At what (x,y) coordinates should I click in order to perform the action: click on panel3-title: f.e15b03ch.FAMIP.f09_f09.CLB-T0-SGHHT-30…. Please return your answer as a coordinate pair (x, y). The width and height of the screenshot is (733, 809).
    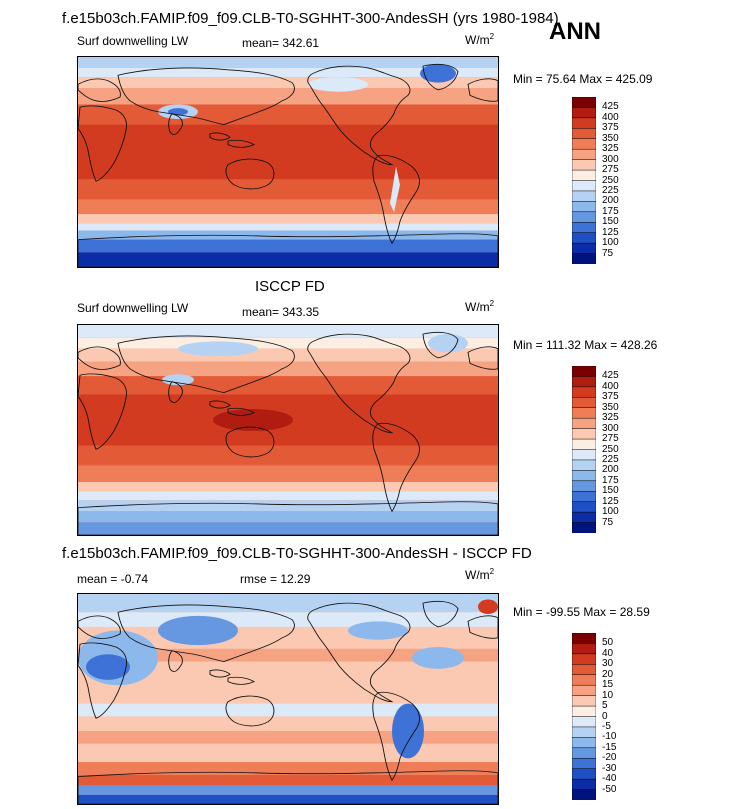
    Looking at the image, I should click on (297, 553).